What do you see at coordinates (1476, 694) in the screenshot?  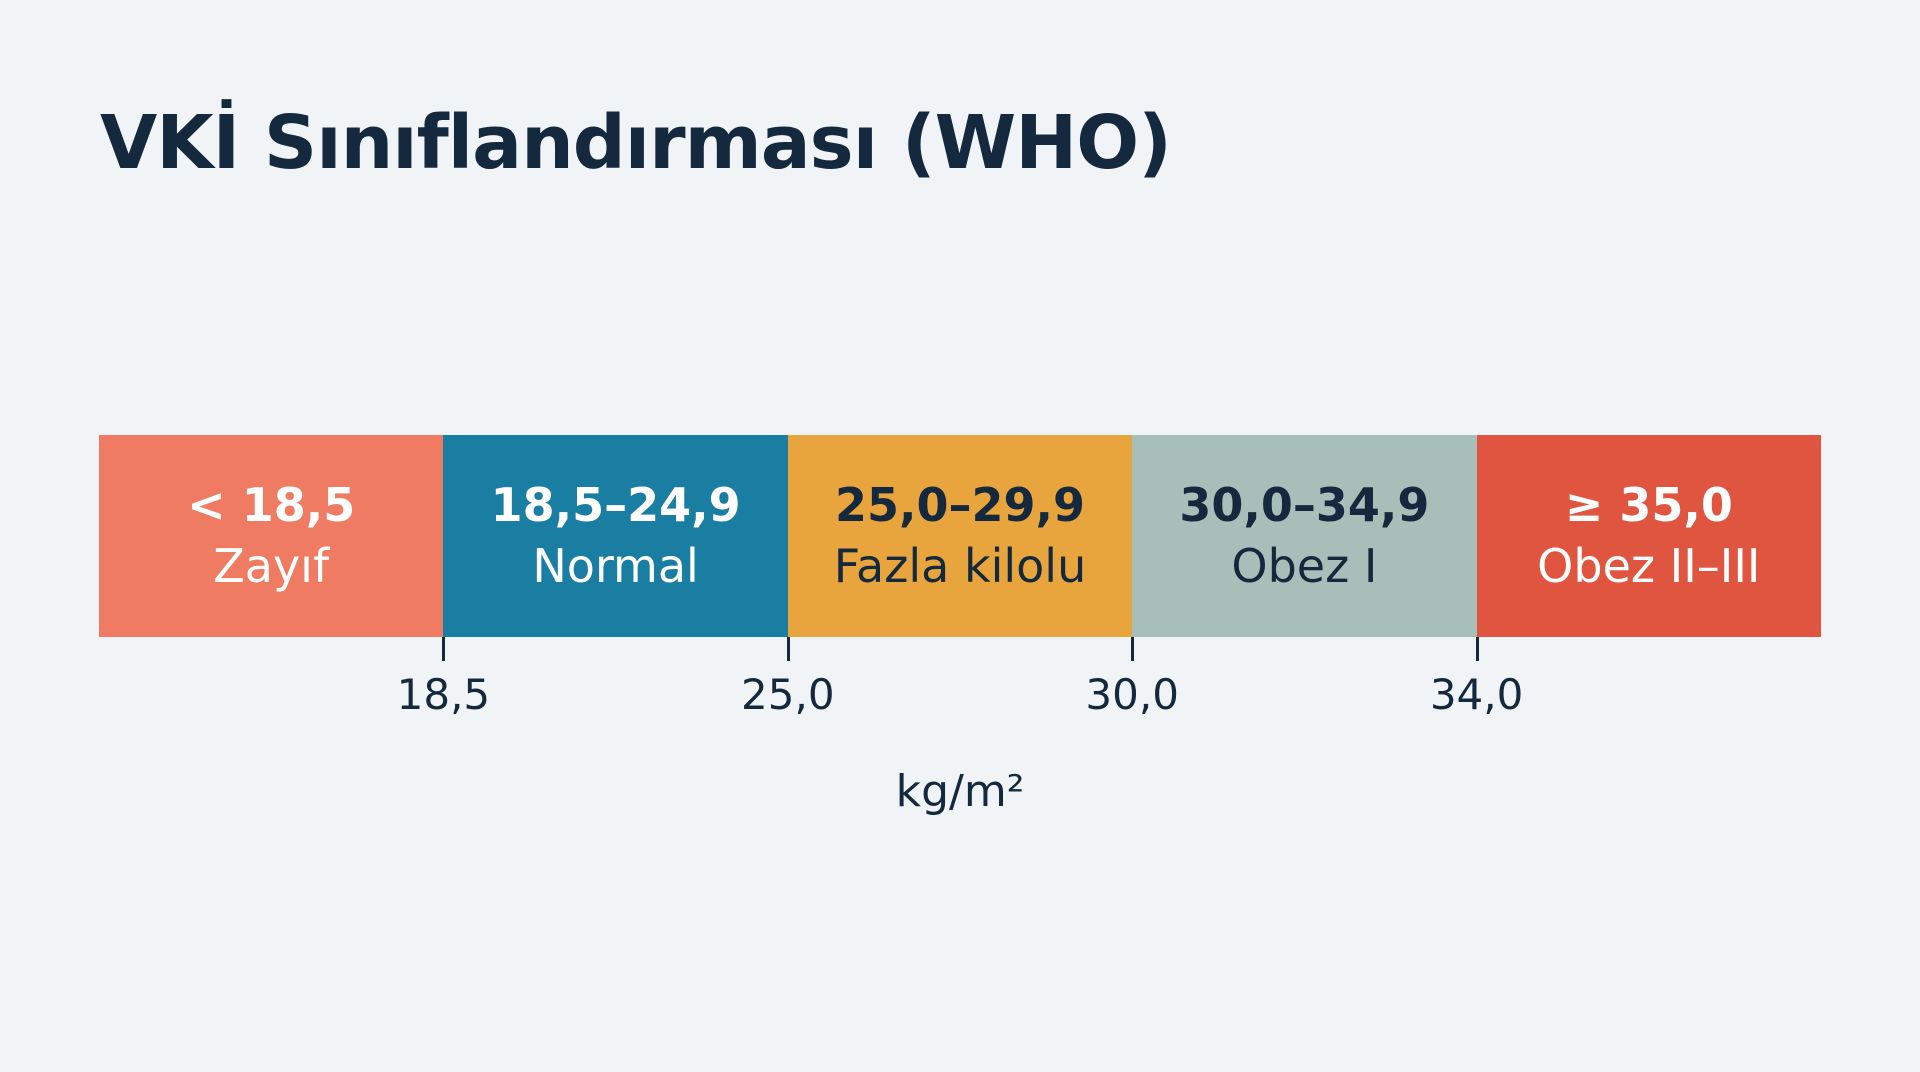 I see `tick-label: 34,0` at bounding box center [1476, 694].